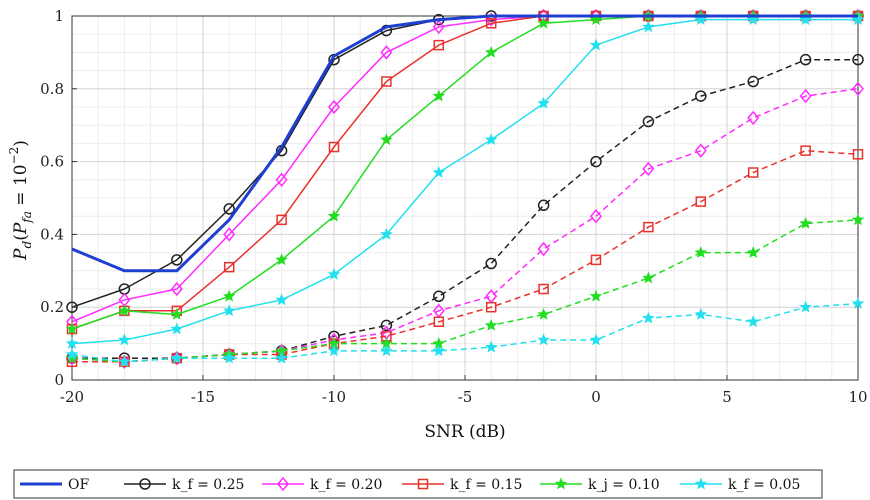  What do you see at coordinates (21, 254) in the screenshot?
I see `y-axis-label-pd: P` at bounding box center [21, 254].